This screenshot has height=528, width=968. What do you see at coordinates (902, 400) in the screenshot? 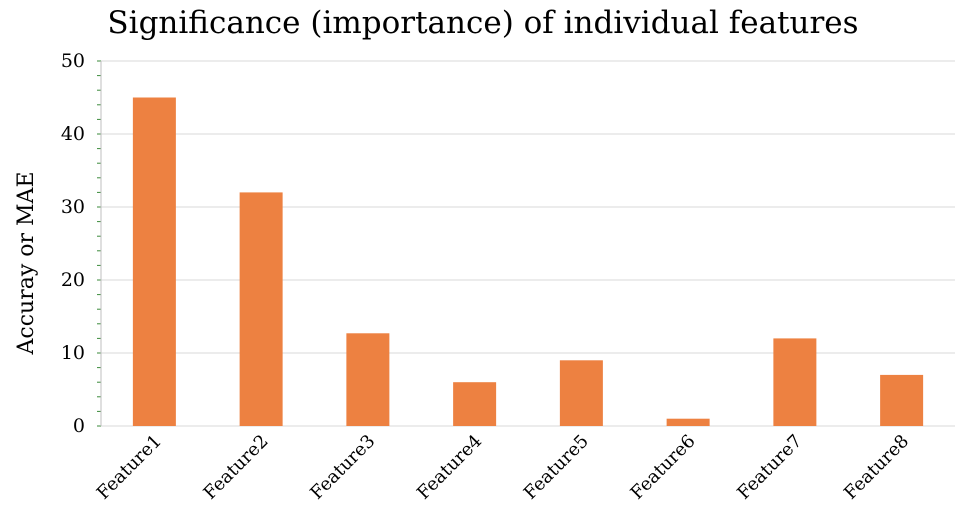
I see `bar-feature8` at bounding box center [902, 400].